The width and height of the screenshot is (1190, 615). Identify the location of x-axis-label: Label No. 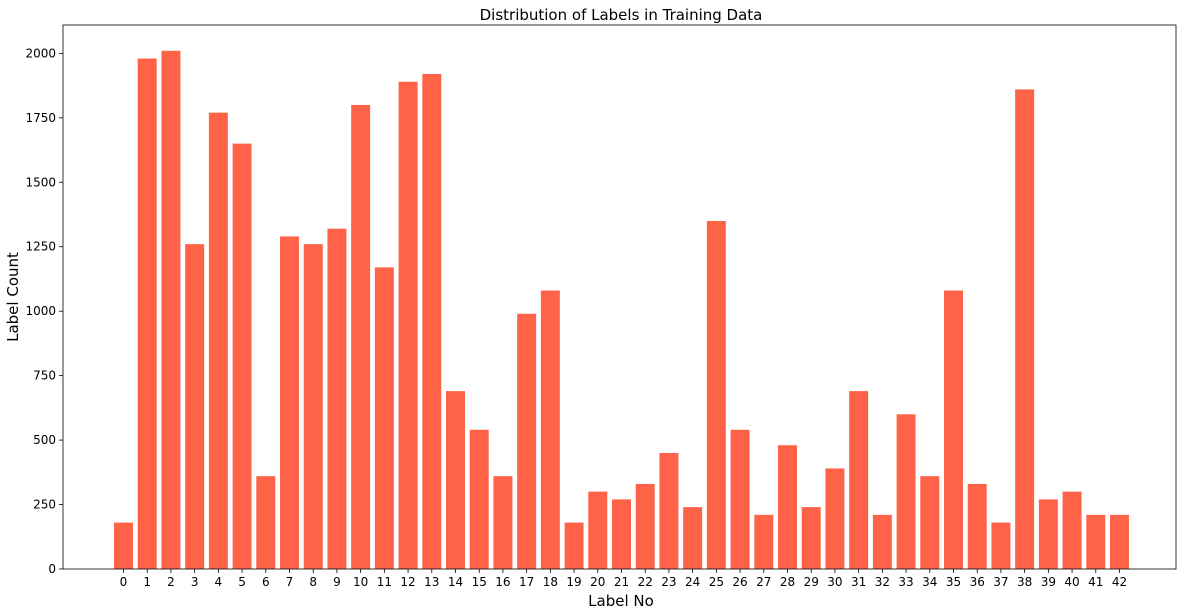
(621, 601).